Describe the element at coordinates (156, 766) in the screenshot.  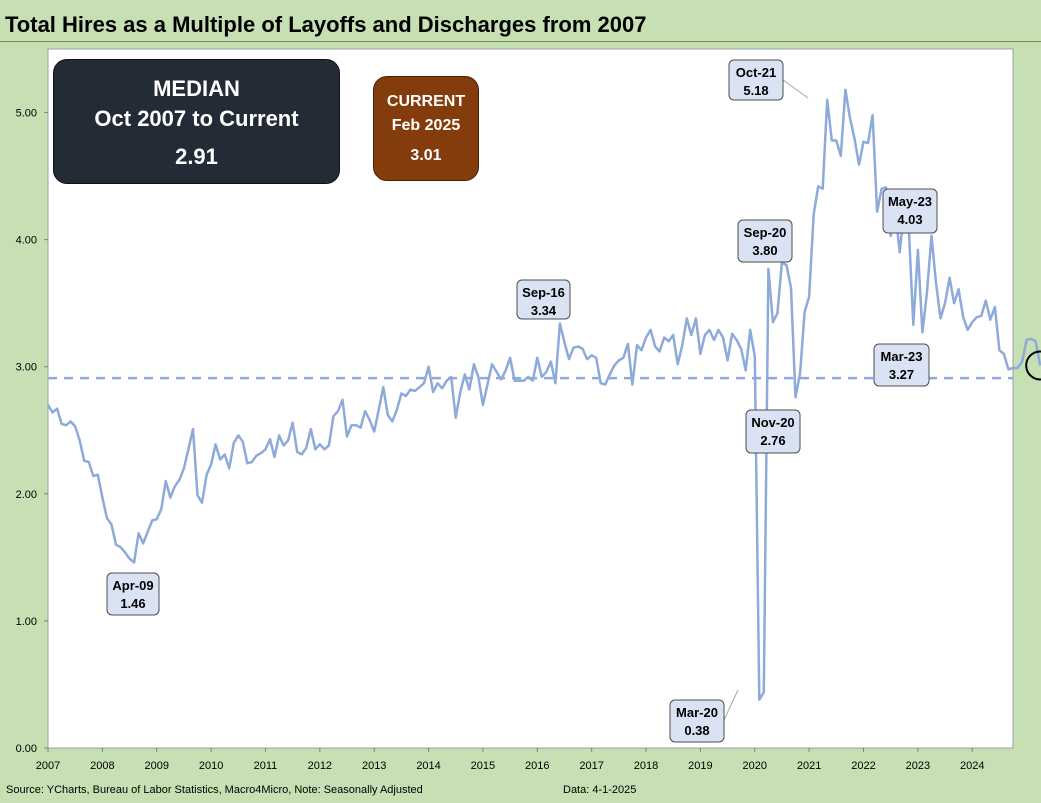
I see `x-tick-label: 2009` at that location.